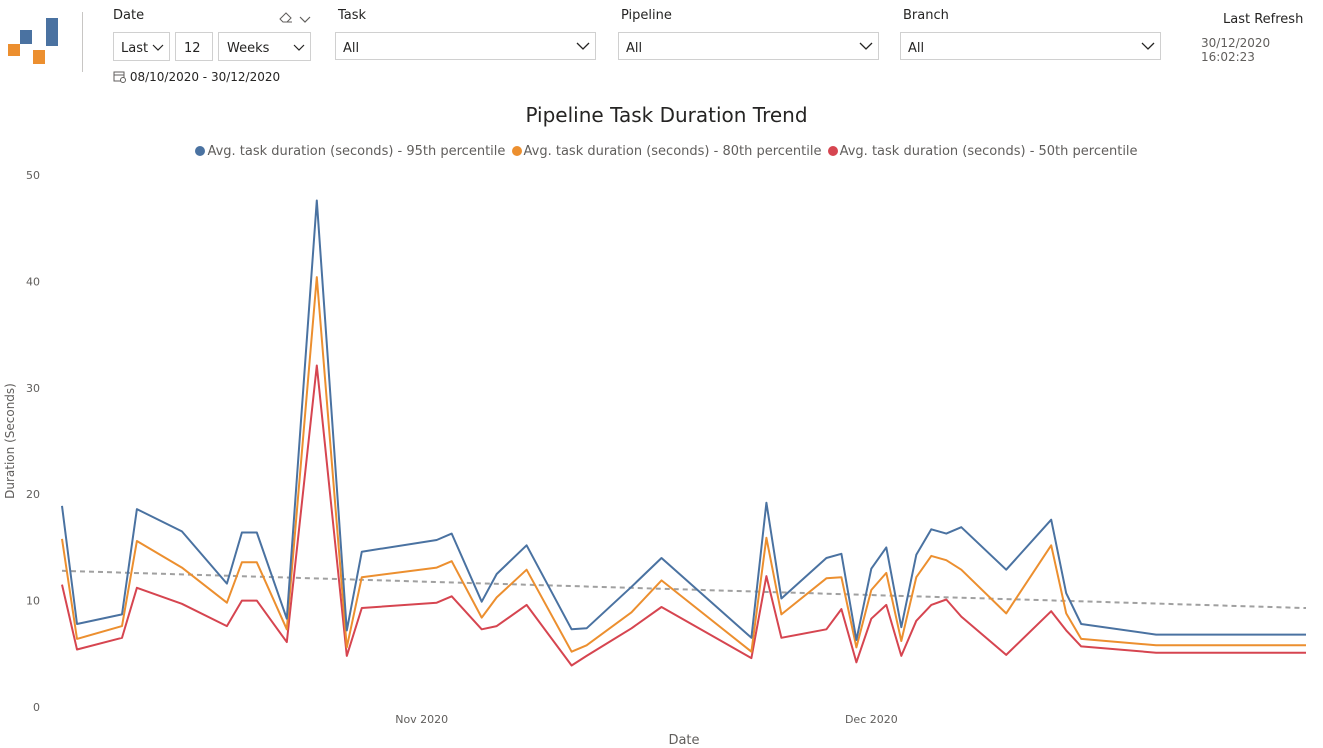 Image resolution: width=1323 pixels, height=748 pixels. I want to click on x-tick-label: Dec 2020, so click(871, 719).